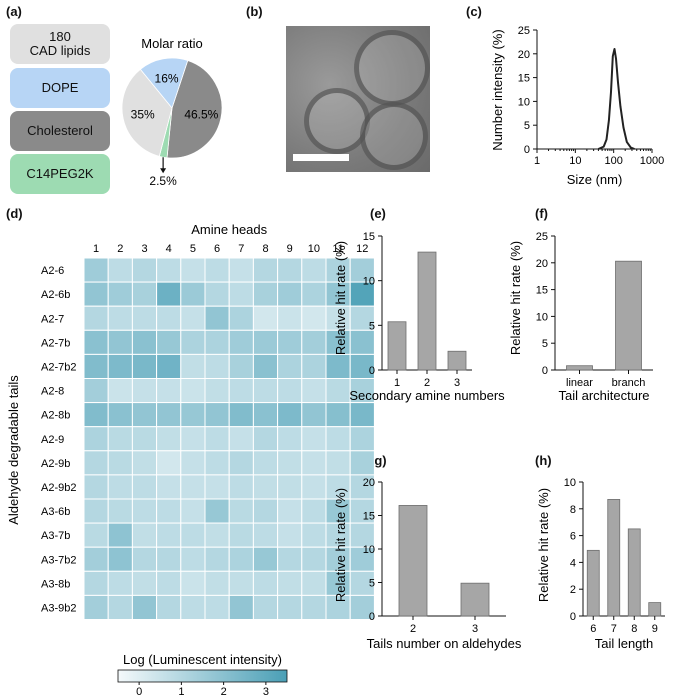  What do you see at coordinates (427, 395) in the screenshot?
I see `x-axis-title: Secondary amine numbers` at bounding box center [427, 395].